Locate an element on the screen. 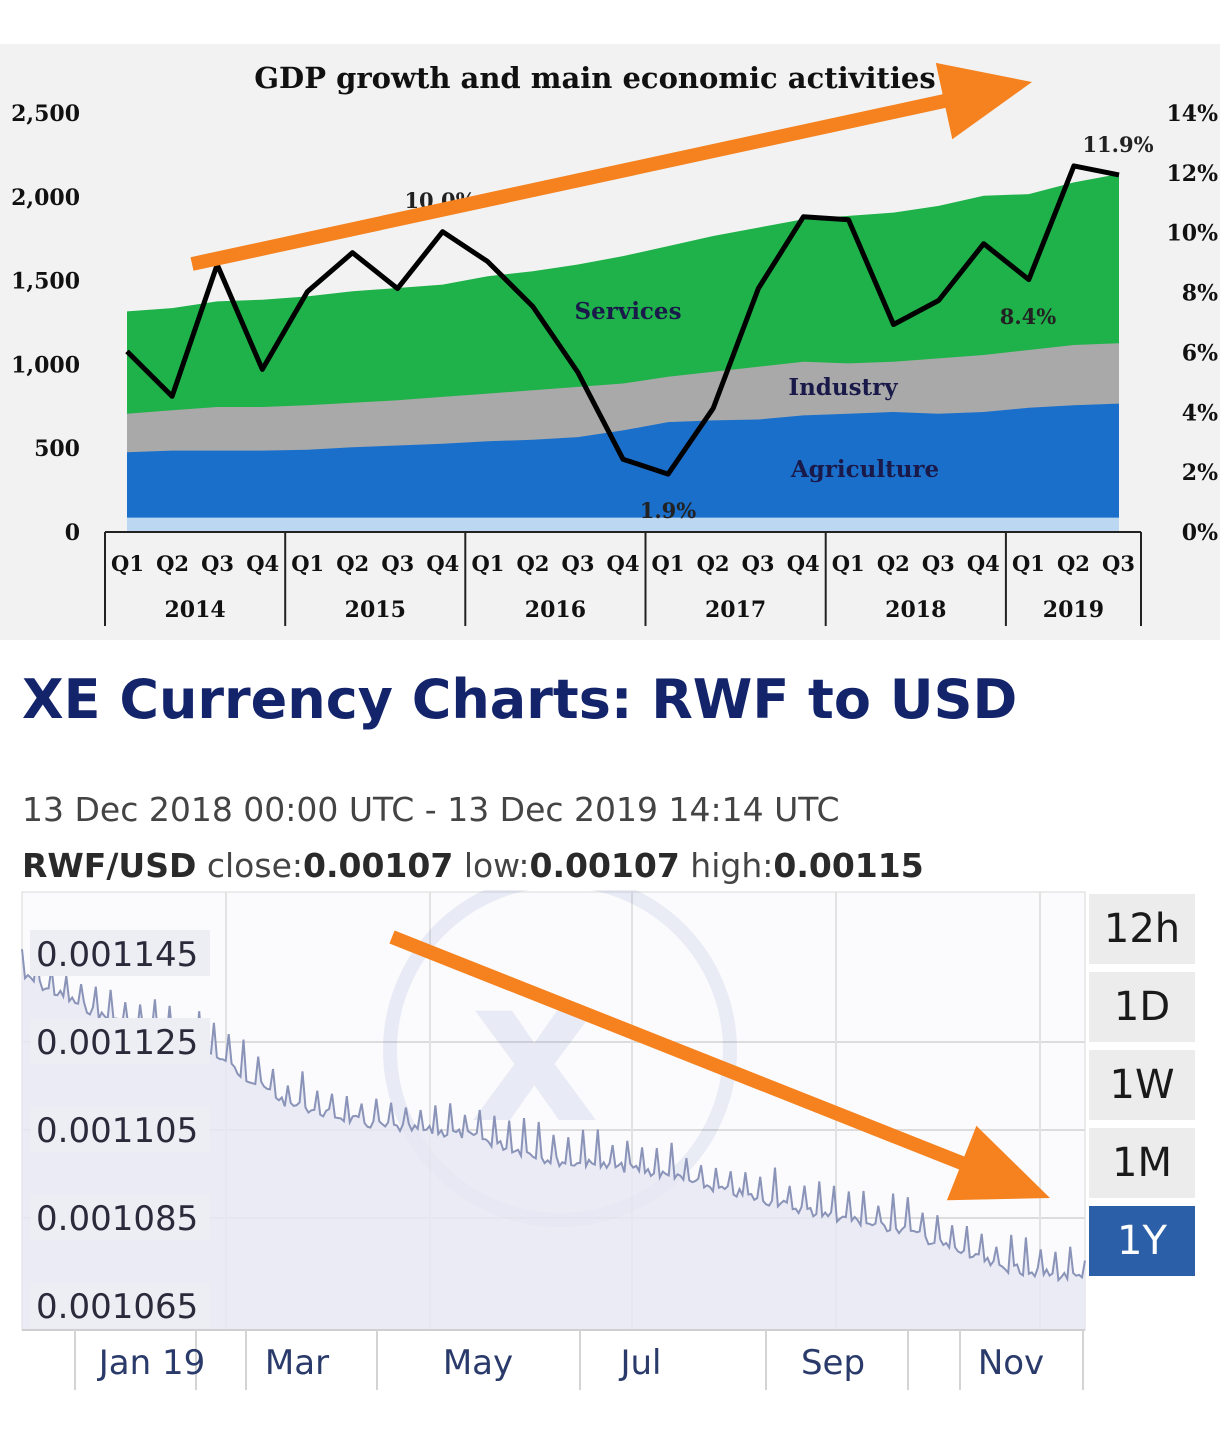 The width and height of the screenshot is (1220, 1451). growth-annotation: 1.9% is located at coordinates (668, 510).